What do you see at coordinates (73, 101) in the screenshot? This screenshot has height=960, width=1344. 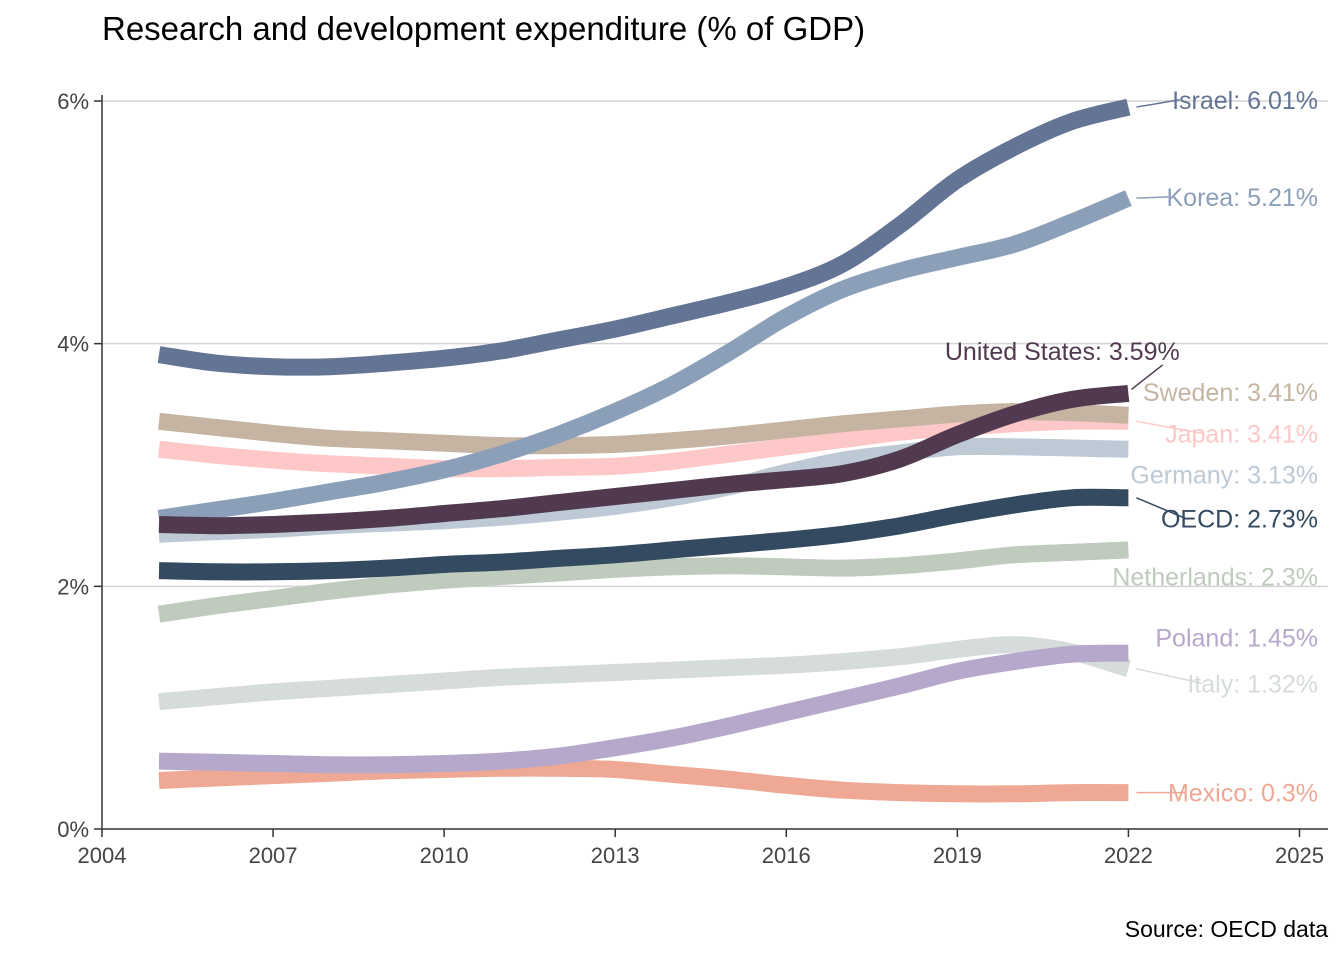 I see `y-tick-label: 6%` at bounding box center [73, 101].